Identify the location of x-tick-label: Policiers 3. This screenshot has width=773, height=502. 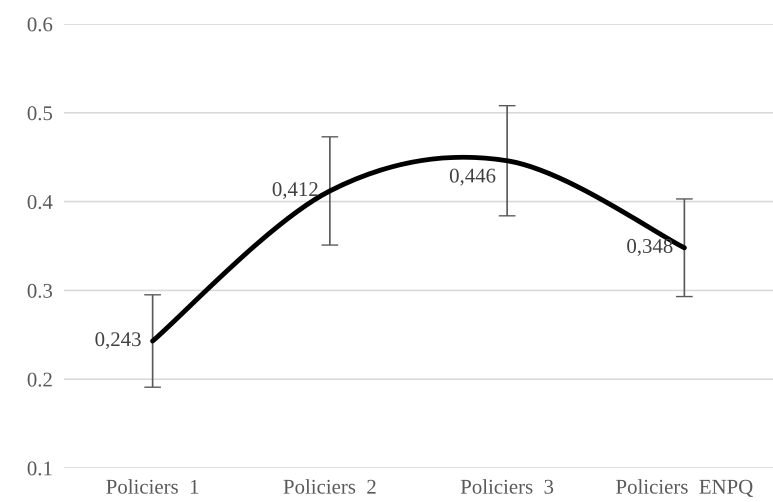
(507, 486).